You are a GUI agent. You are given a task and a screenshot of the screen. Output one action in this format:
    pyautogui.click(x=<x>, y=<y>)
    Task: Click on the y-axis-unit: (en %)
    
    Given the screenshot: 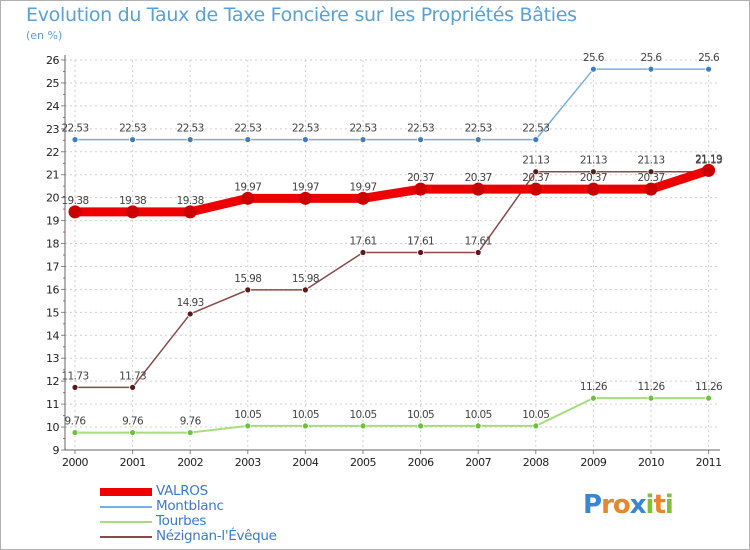 What is the action you would take?
    pyautogui.click(x=44, y=35)
    